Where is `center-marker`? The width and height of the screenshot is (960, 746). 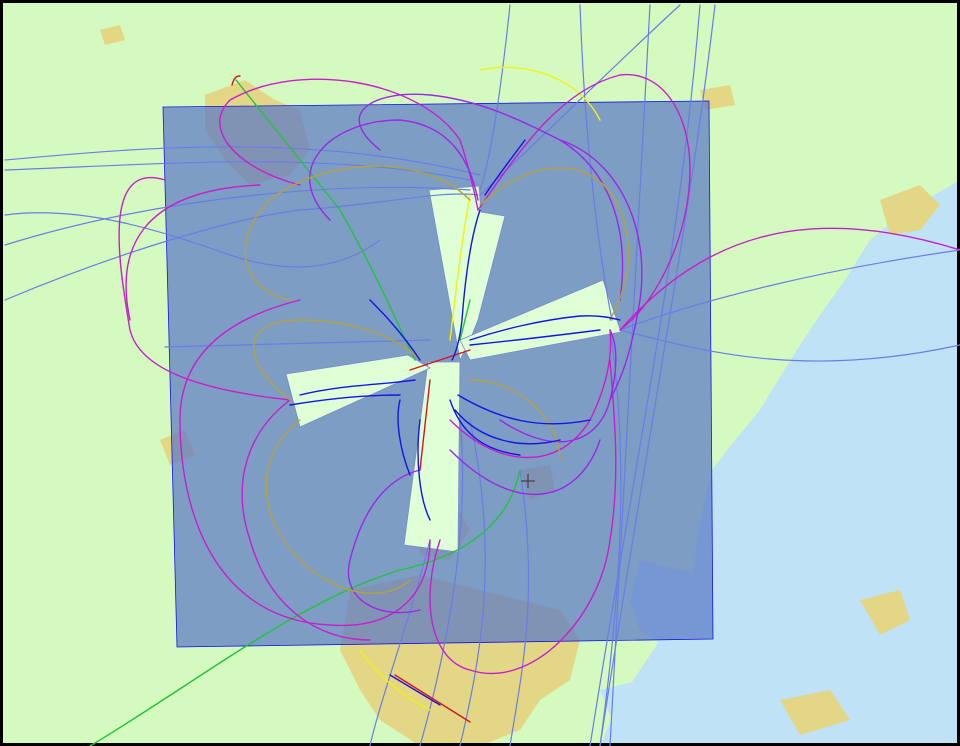 center-marker is located at coordinates (528, 481).